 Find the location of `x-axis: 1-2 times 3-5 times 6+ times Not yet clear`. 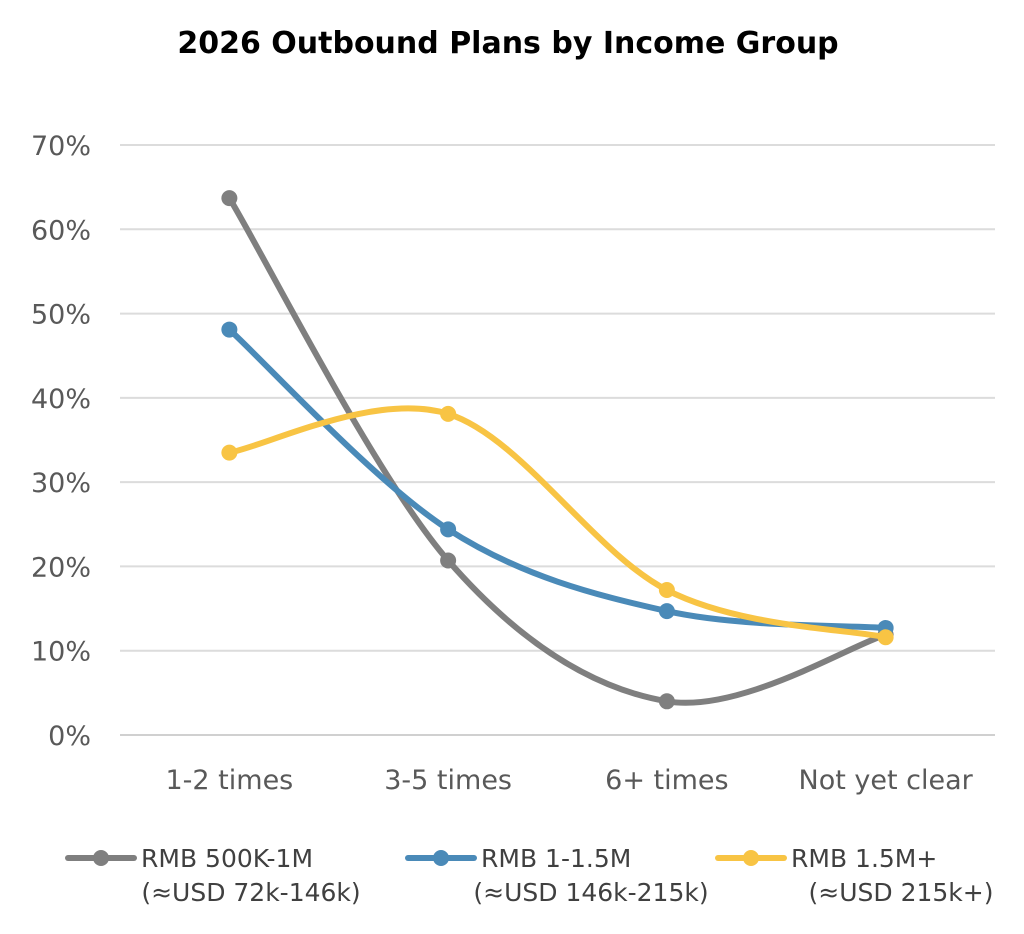

x-axis: 1-2 times 3-5 times 6+ times Not yet clear is located at coordinates (570, 780).